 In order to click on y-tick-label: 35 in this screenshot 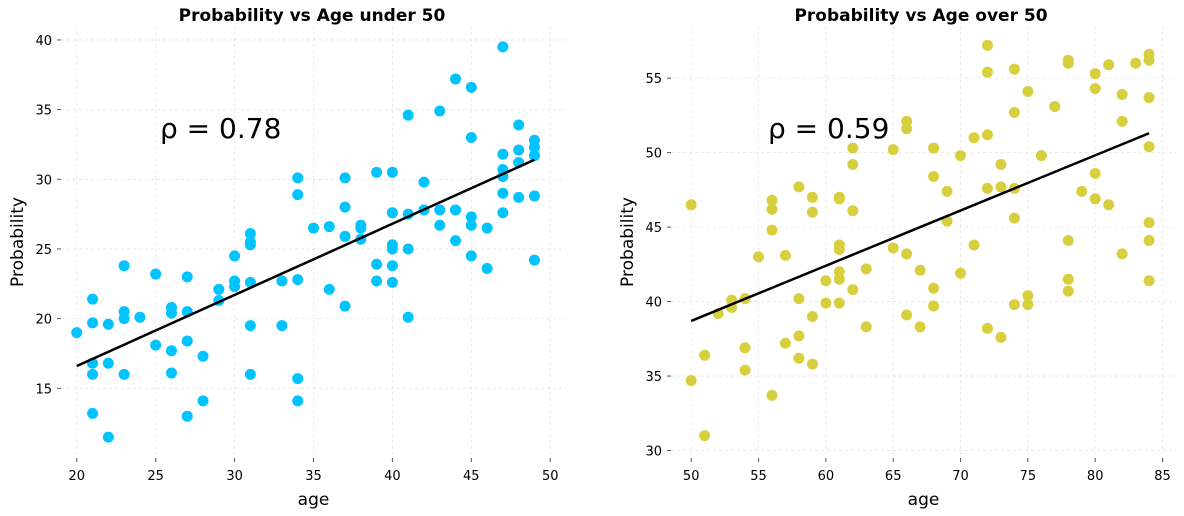, I will do `click(653, 377)`.